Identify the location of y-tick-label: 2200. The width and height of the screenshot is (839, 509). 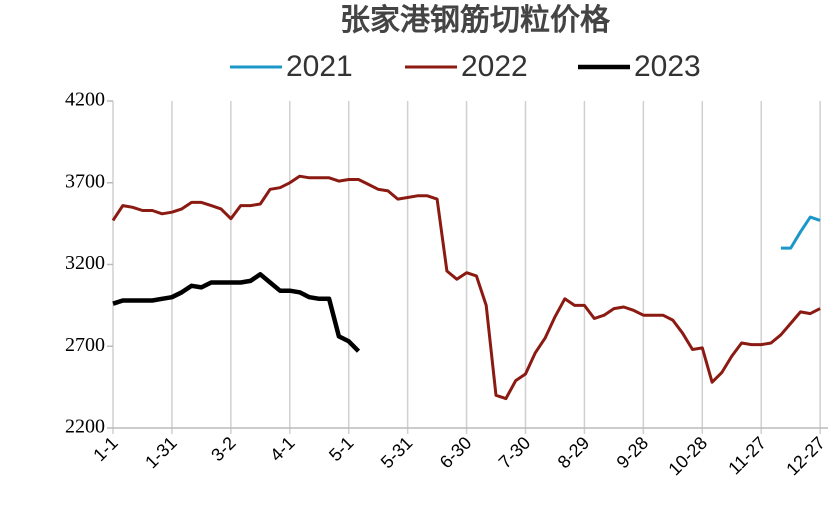
(85, 427).